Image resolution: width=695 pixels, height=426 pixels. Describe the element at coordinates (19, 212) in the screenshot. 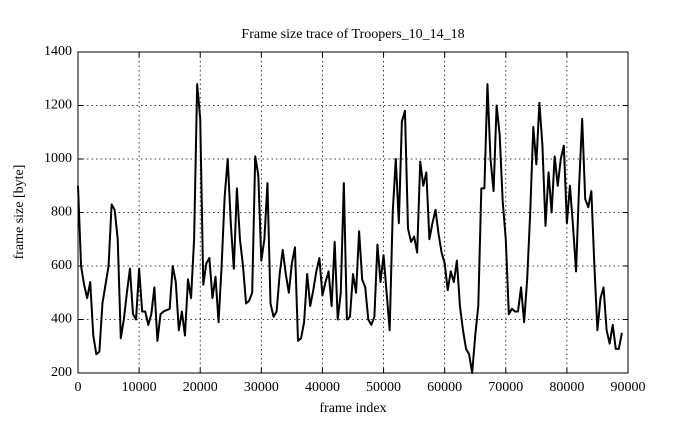

I see `y-axis-label: frame size [byte]` at that location.